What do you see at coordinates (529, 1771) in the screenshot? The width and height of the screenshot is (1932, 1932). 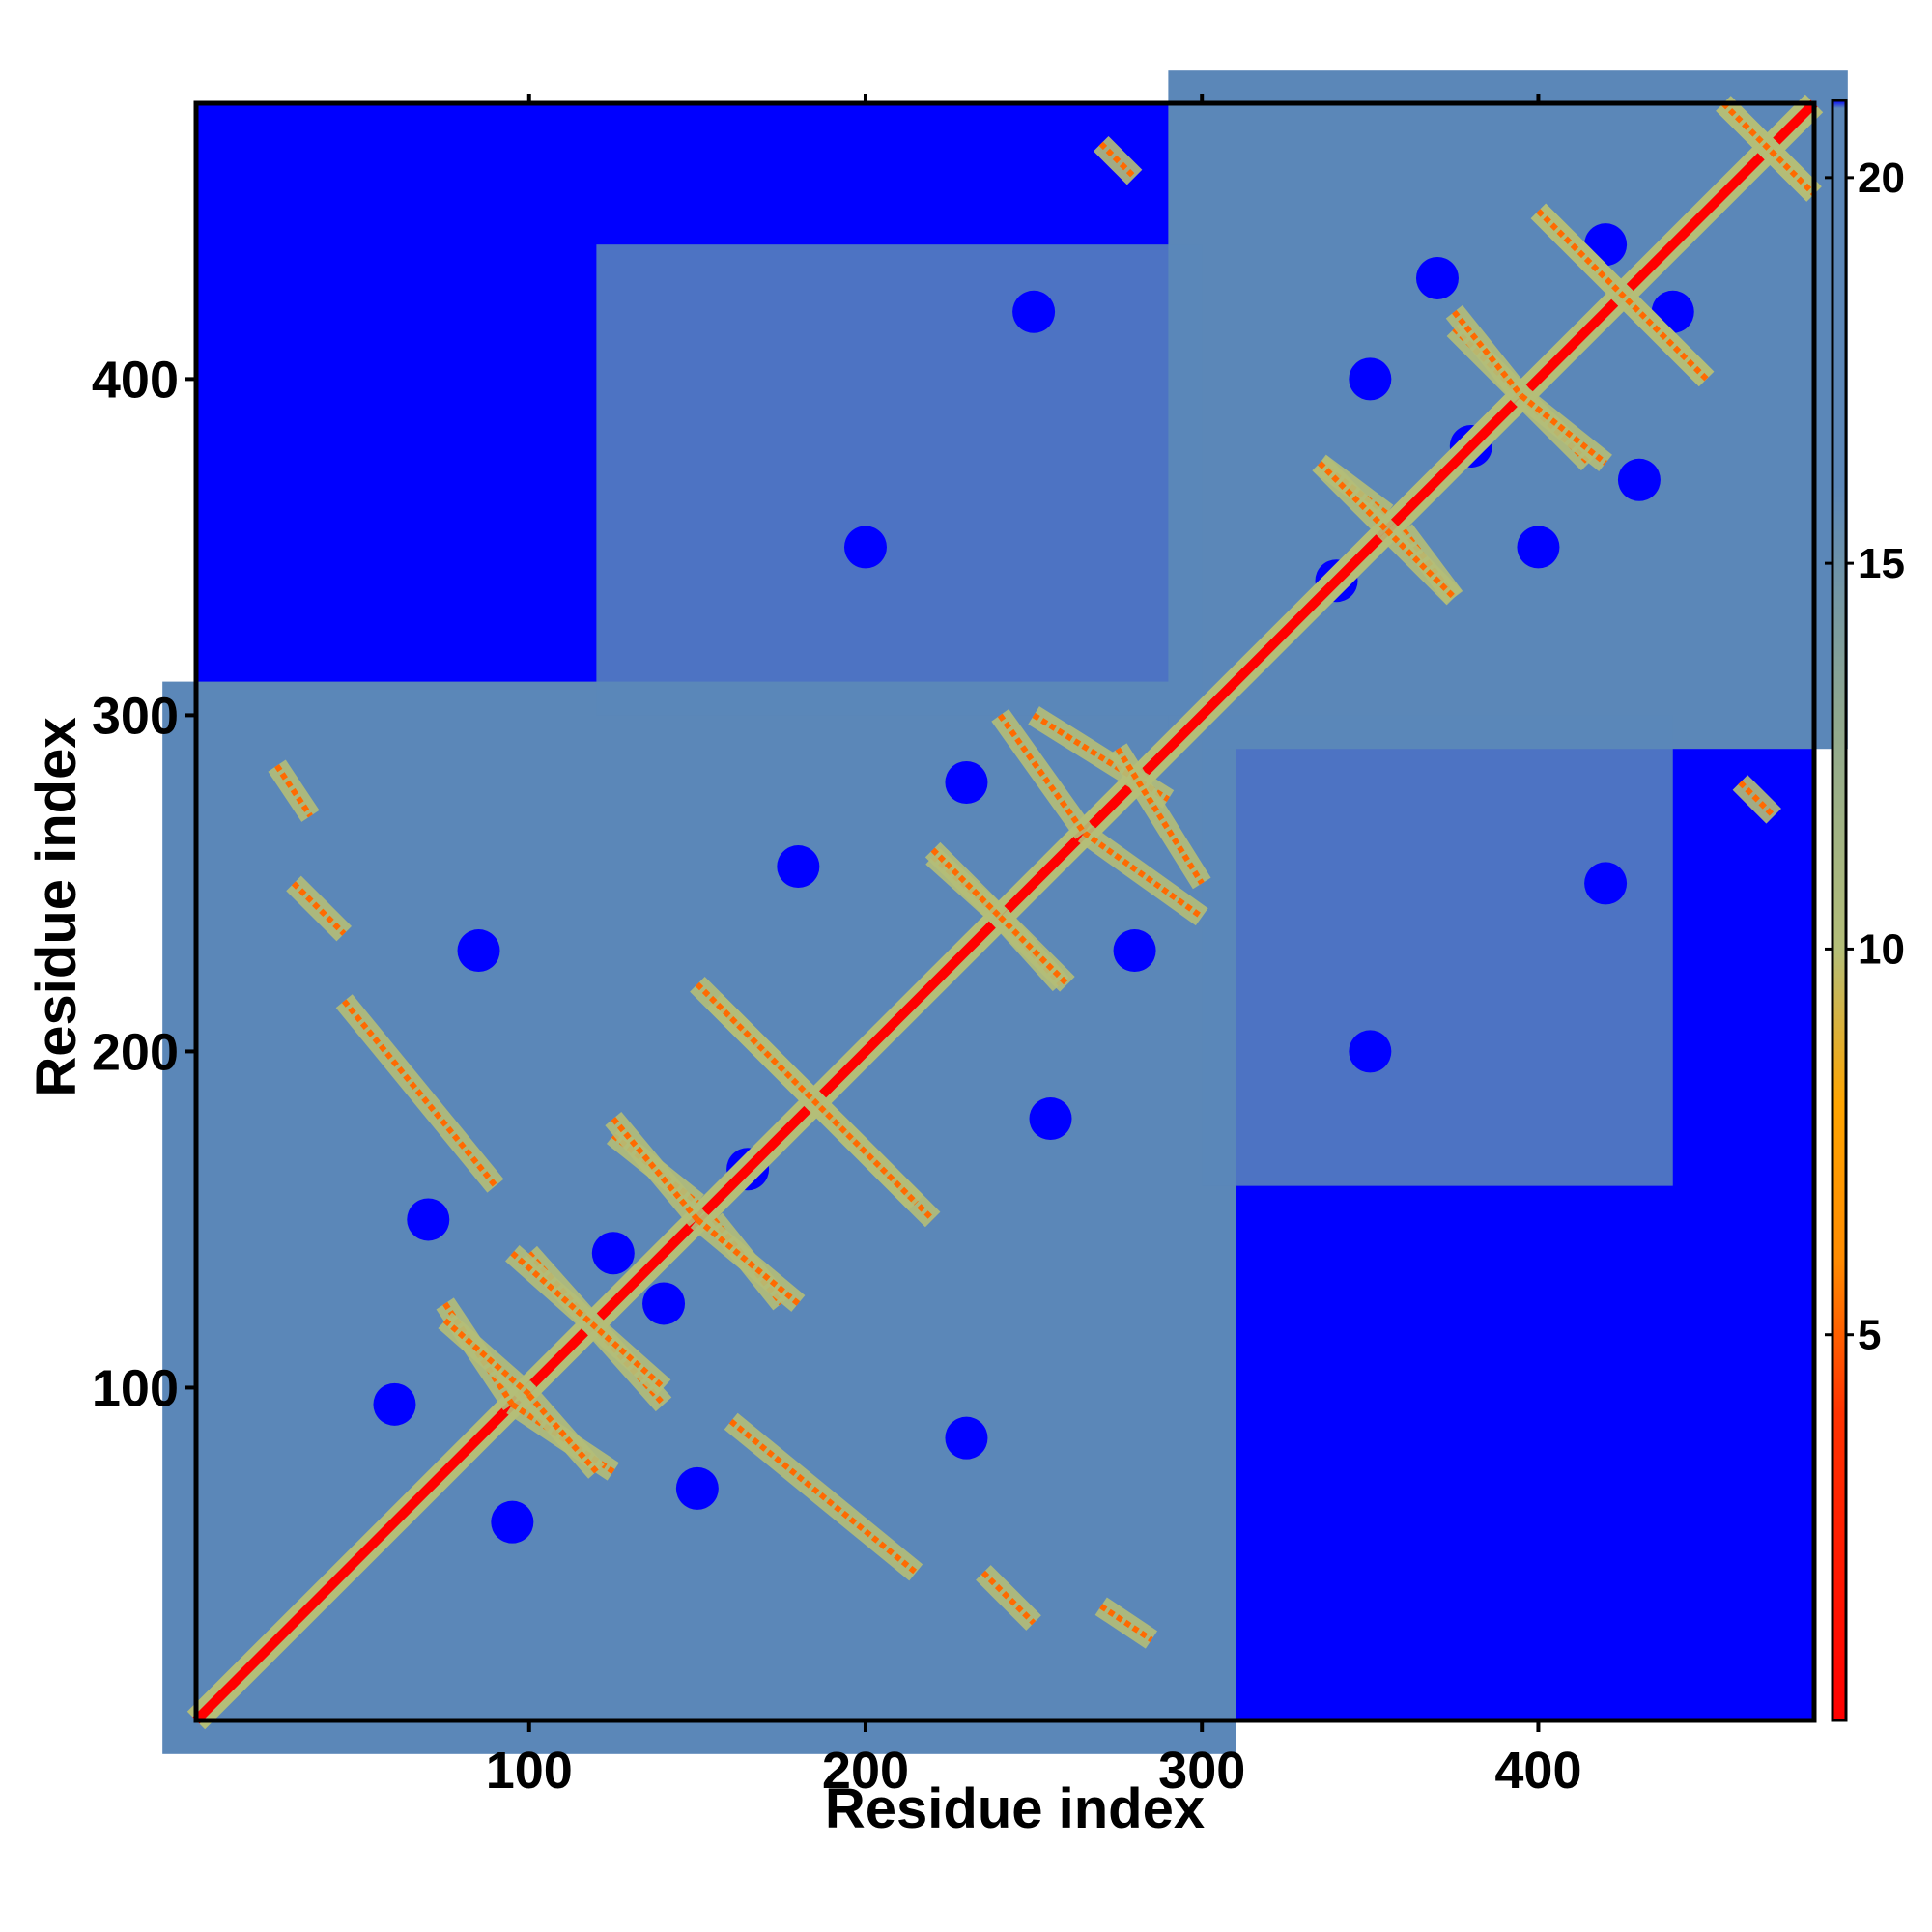 I see `x-tick-label: 100` at bounding box center [529, 1771].